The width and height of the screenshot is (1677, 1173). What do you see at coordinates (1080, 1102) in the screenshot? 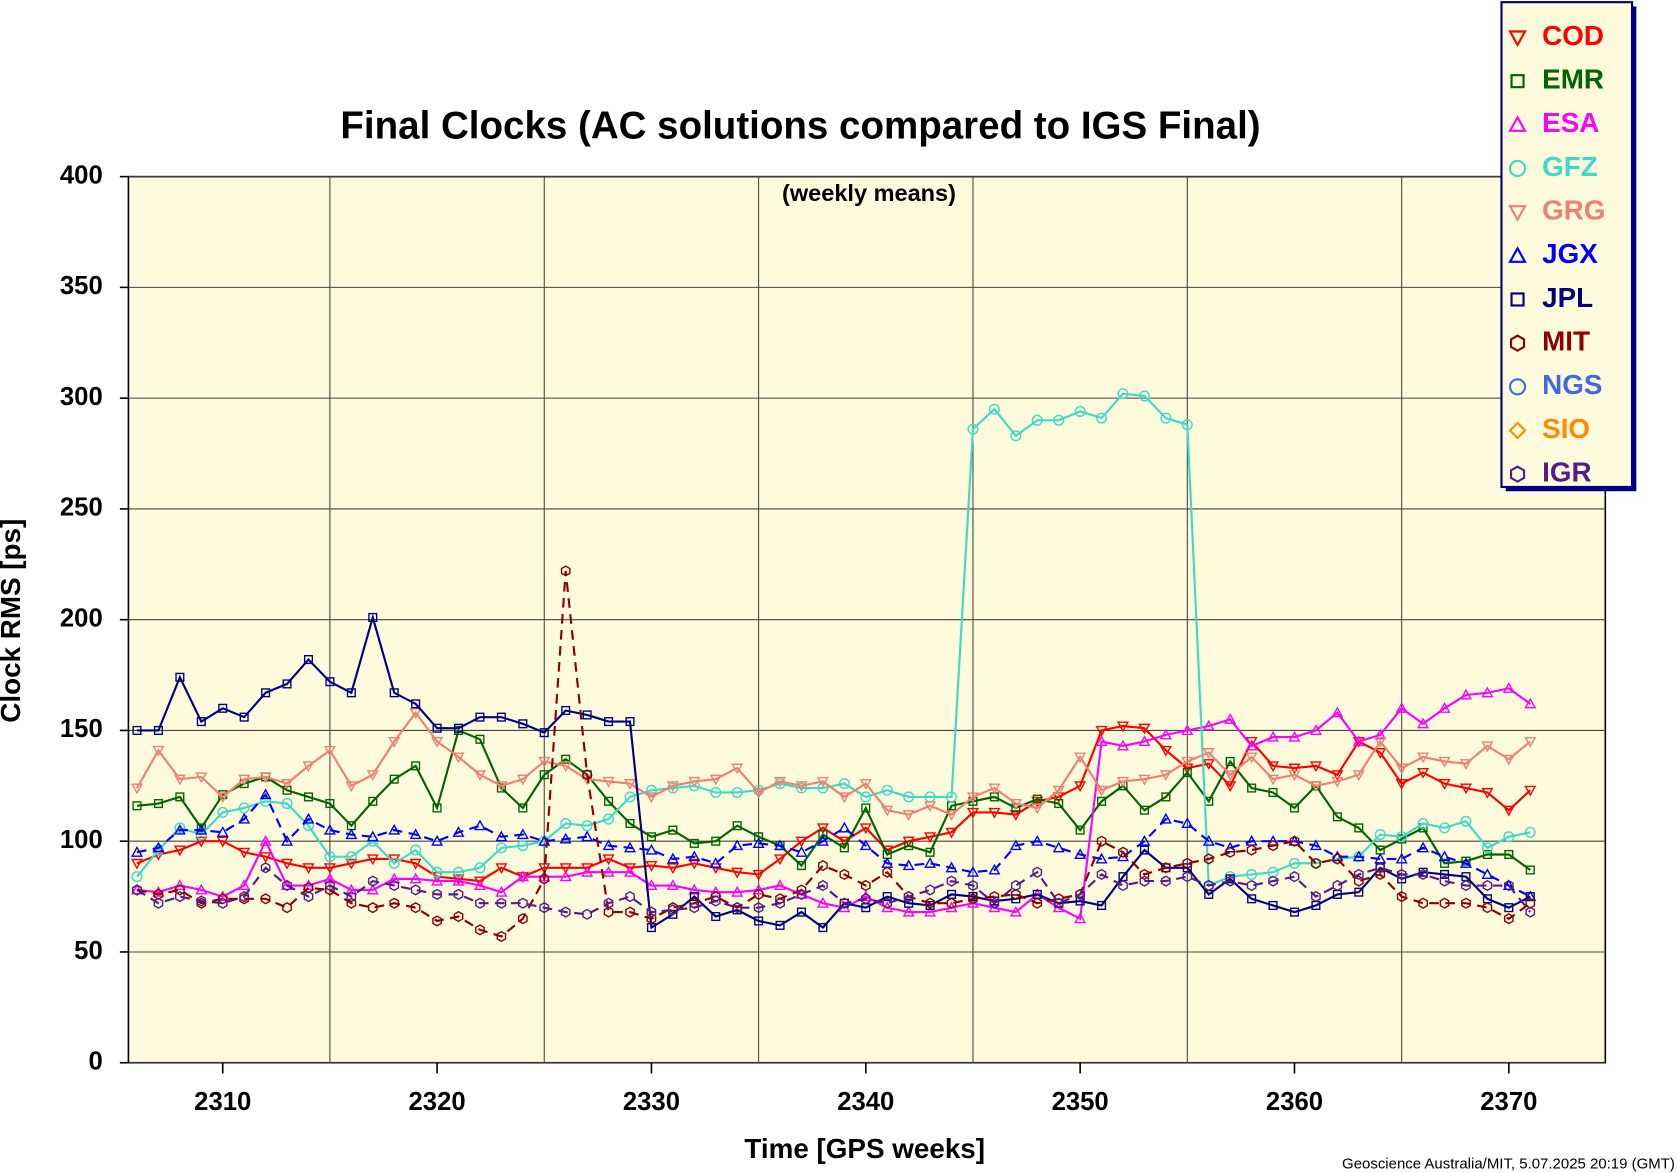
I see `x-tick-label: 2350` at bounding box center [1080, 1102].